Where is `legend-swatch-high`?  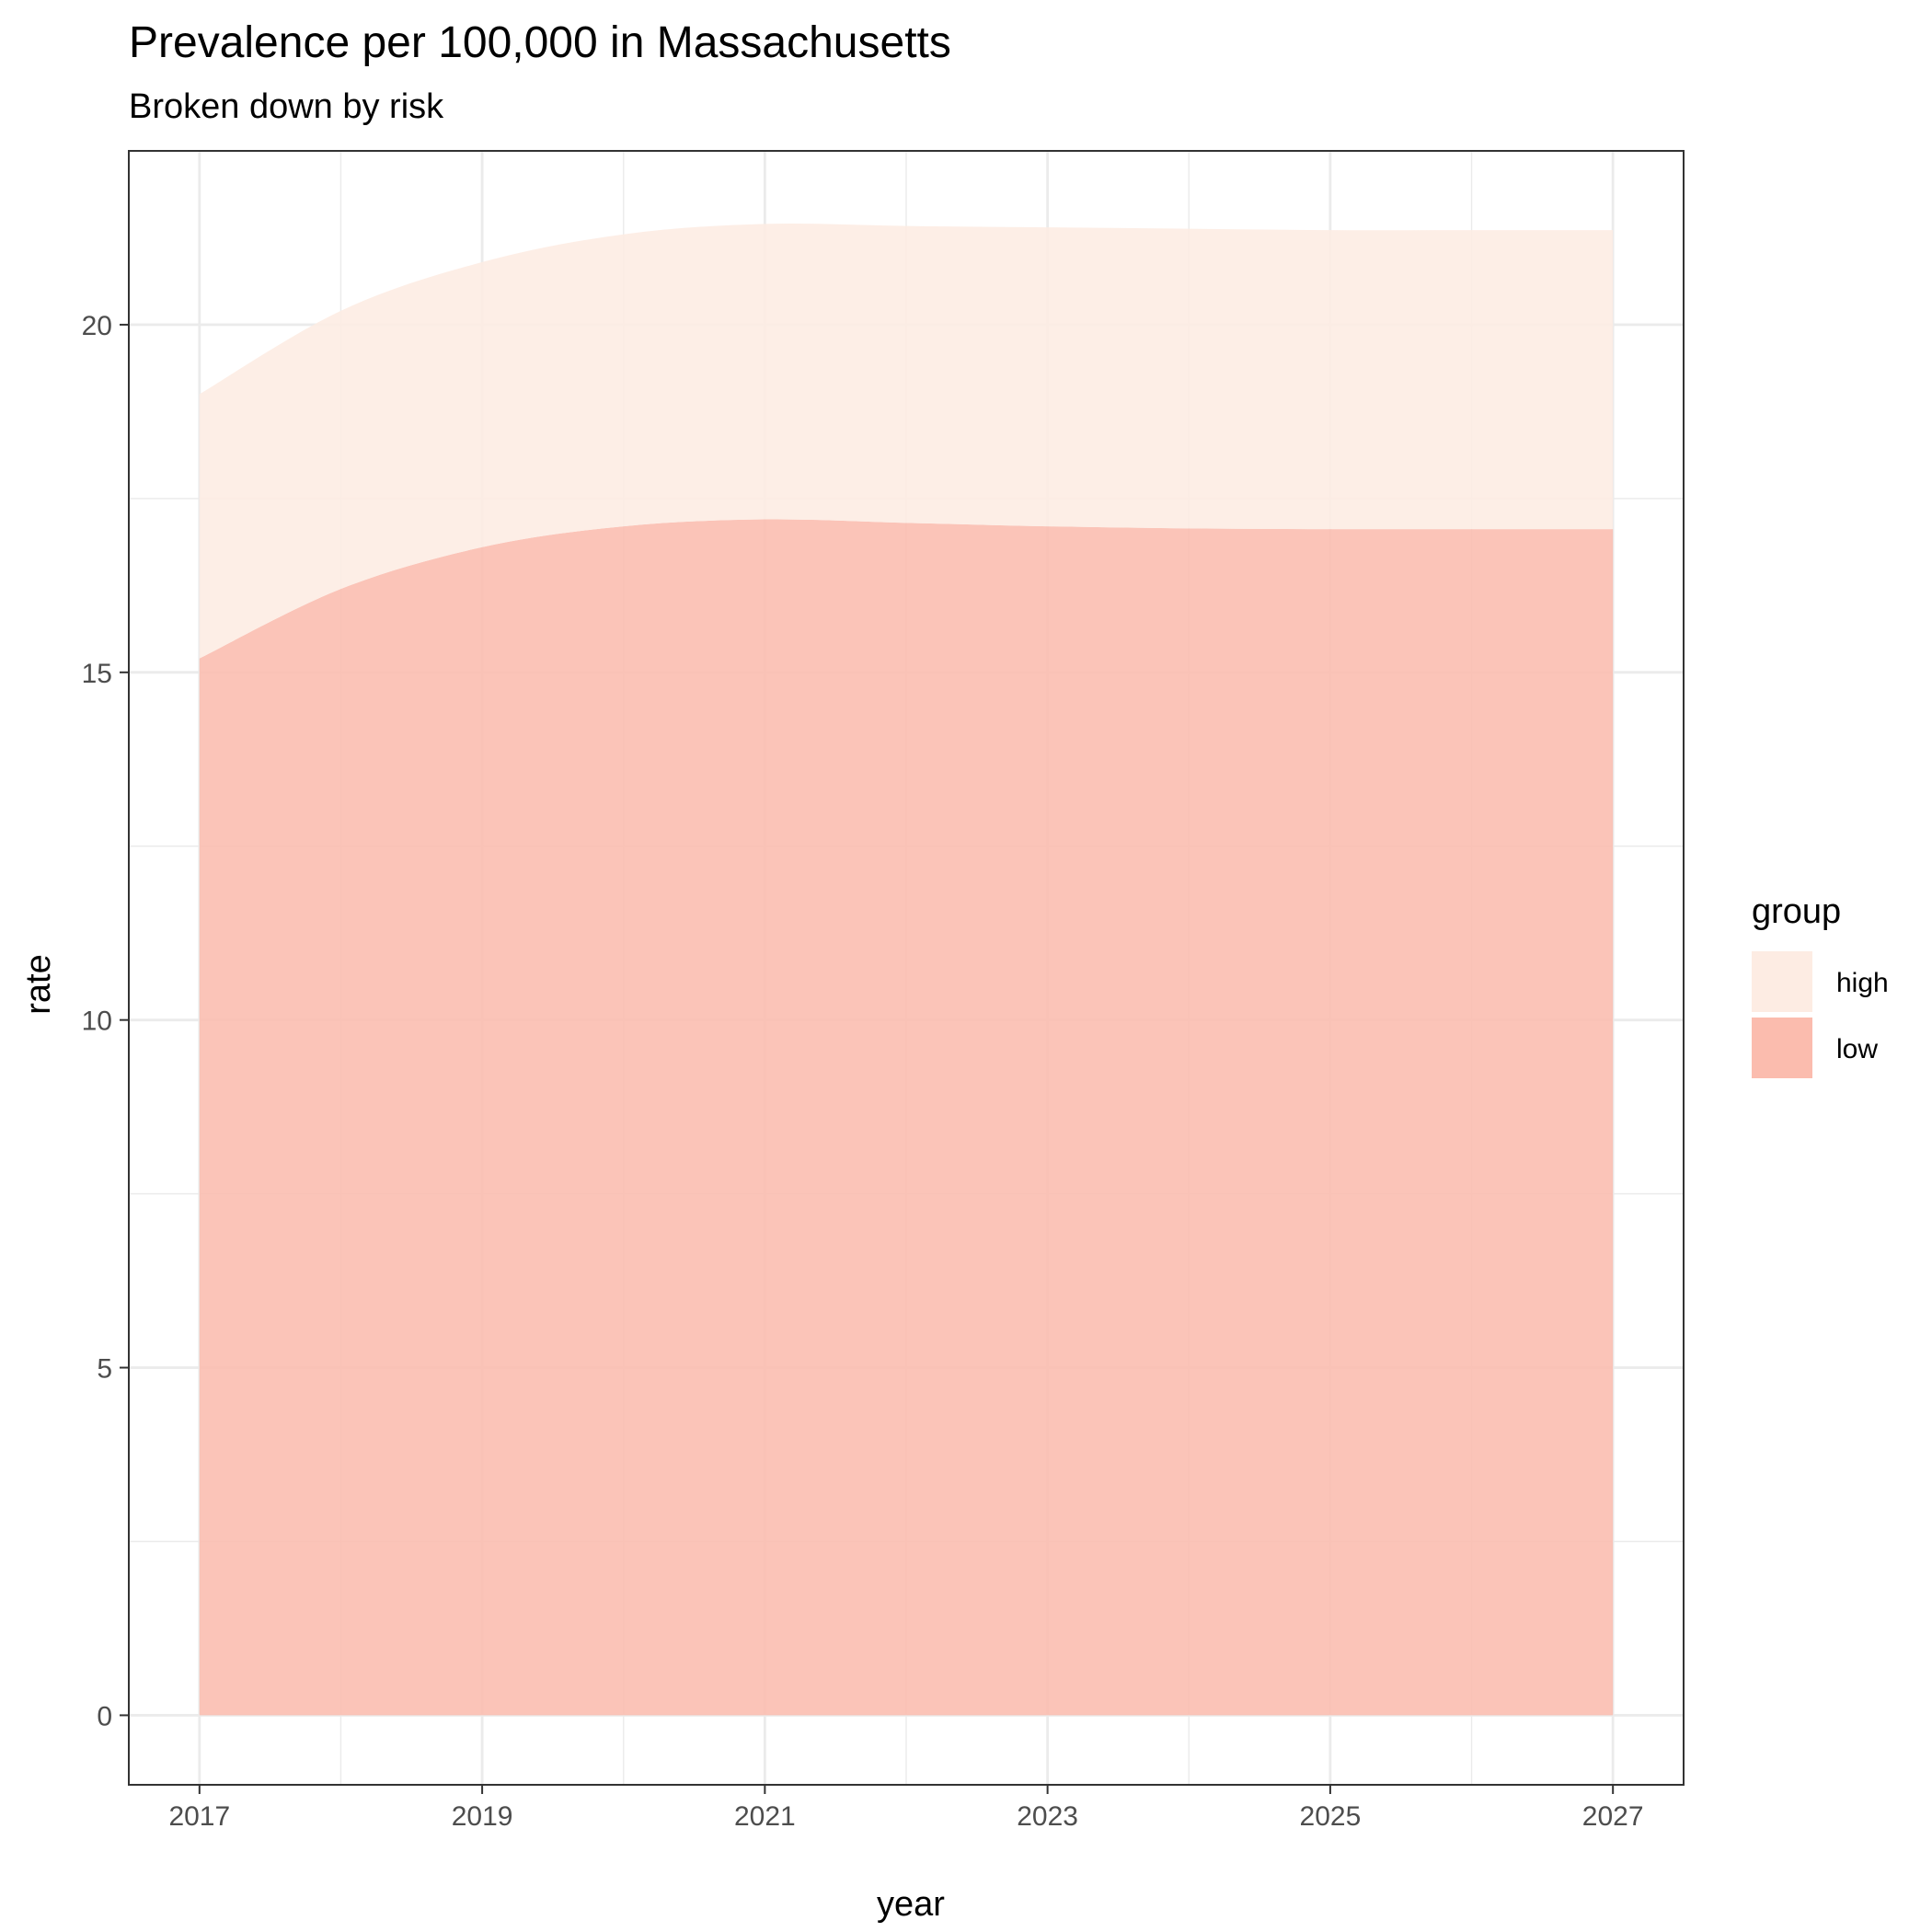 legend-swatch-high is located at coordinates (1782, 981).